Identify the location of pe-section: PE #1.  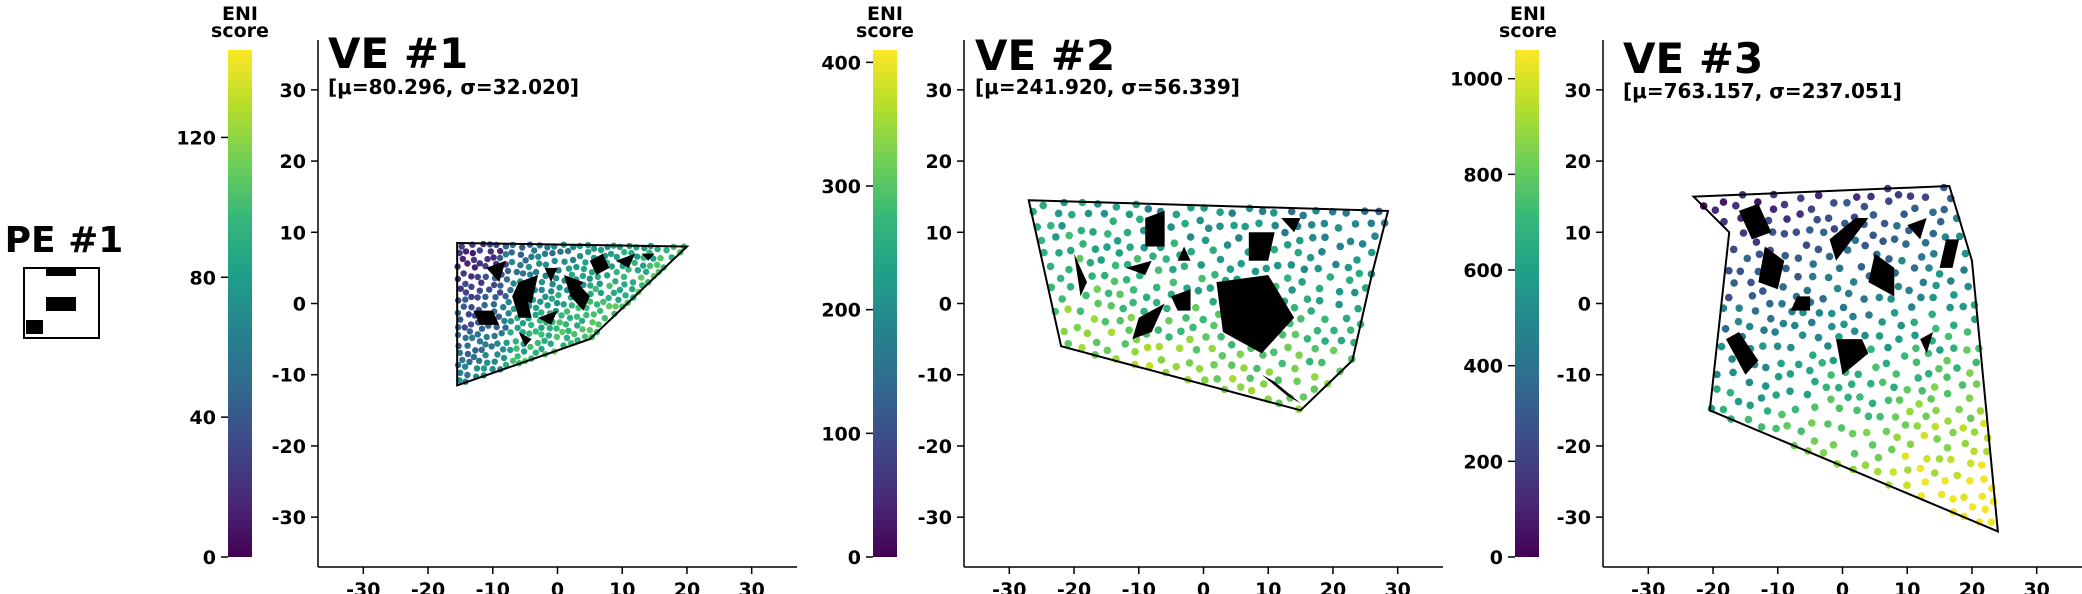
(64, 279).